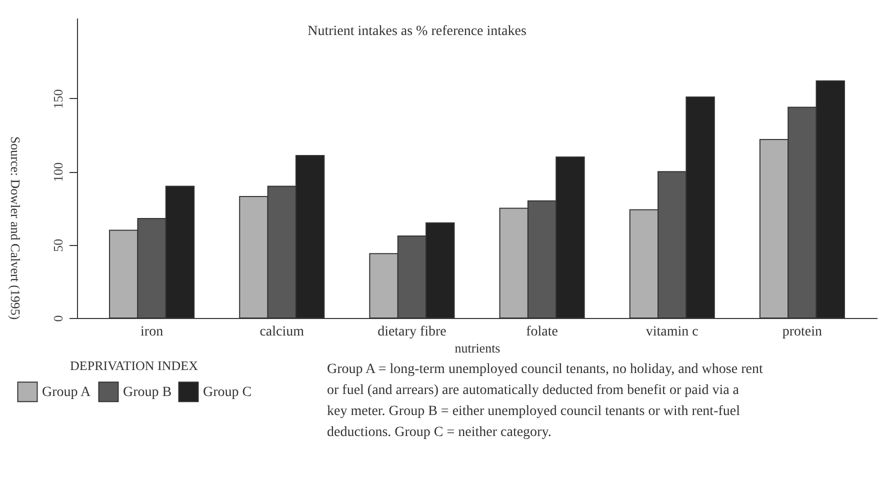 The height and width of the screenshot is (485, 896). Describe the element at coordinates (282, 332) in the screenshot. I see `x-tick-label: calcium` at that location.